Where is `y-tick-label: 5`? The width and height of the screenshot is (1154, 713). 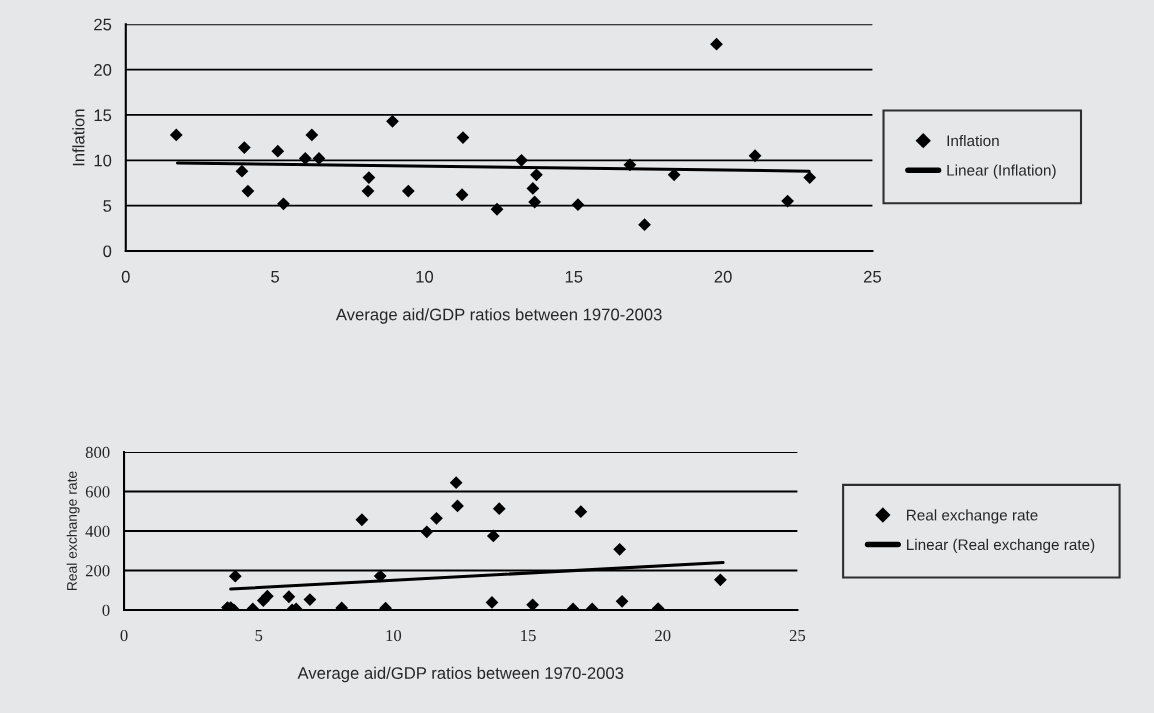 y-tick-label: 5 is located at coordinates (107, 206).